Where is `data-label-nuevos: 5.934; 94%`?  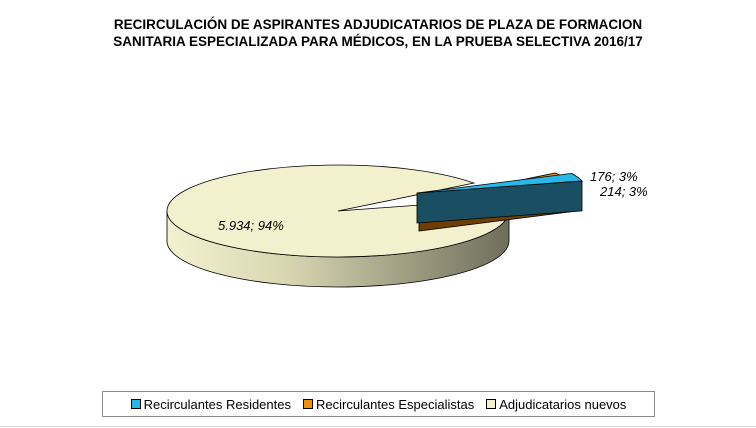
data-label-nuevos: 5.934; 94% is located at coordinates (251, 225).